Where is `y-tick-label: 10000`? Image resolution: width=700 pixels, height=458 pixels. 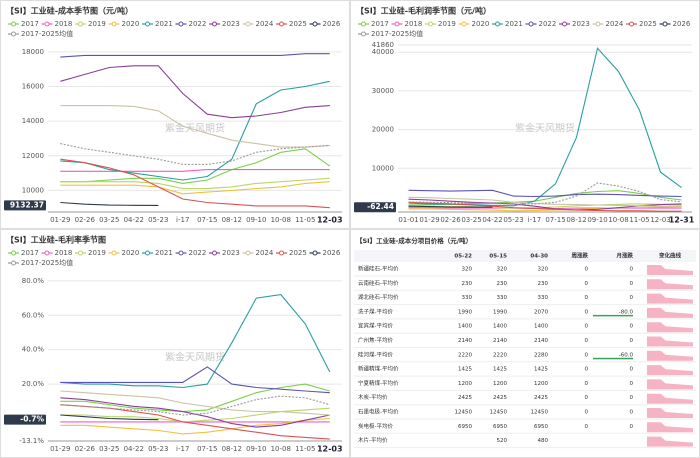
y-tick-label: 10000 is located at coordinates (33, 190).